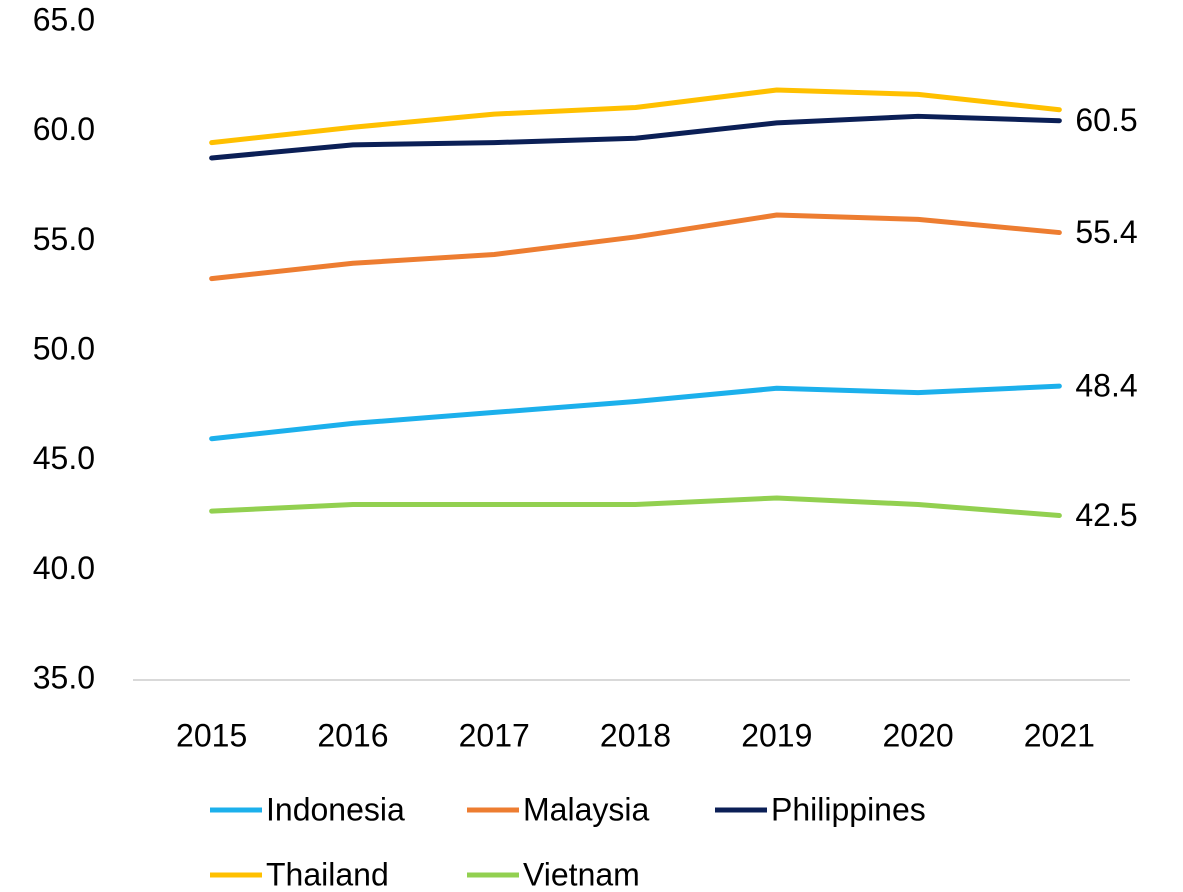 The height and width of the screenshot is (892, 1183). I want to click on data-label: 42.5, so click(1106, 515).